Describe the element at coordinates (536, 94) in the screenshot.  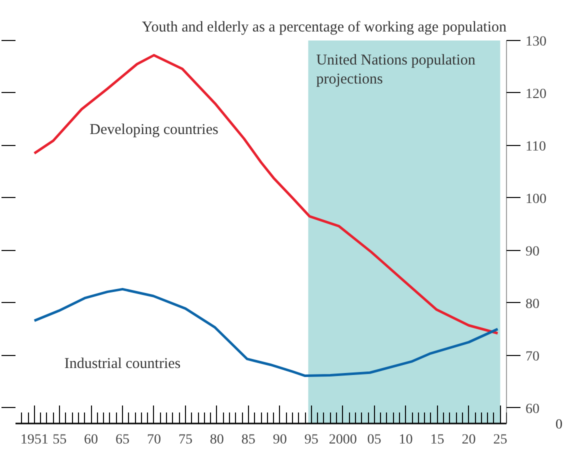
I see `y-tick-label: 120` at that location.